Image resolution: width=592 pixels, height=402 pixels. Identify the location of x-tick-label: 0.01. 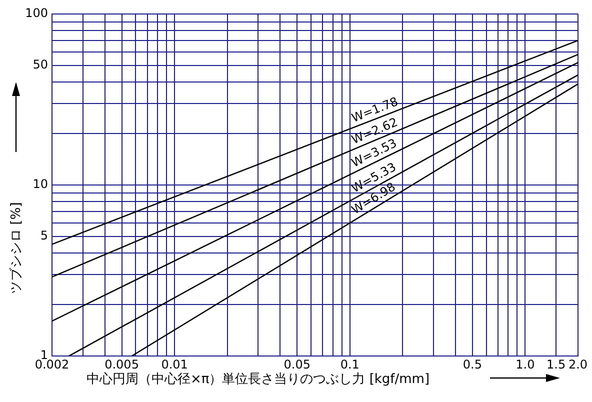
(174, 364).